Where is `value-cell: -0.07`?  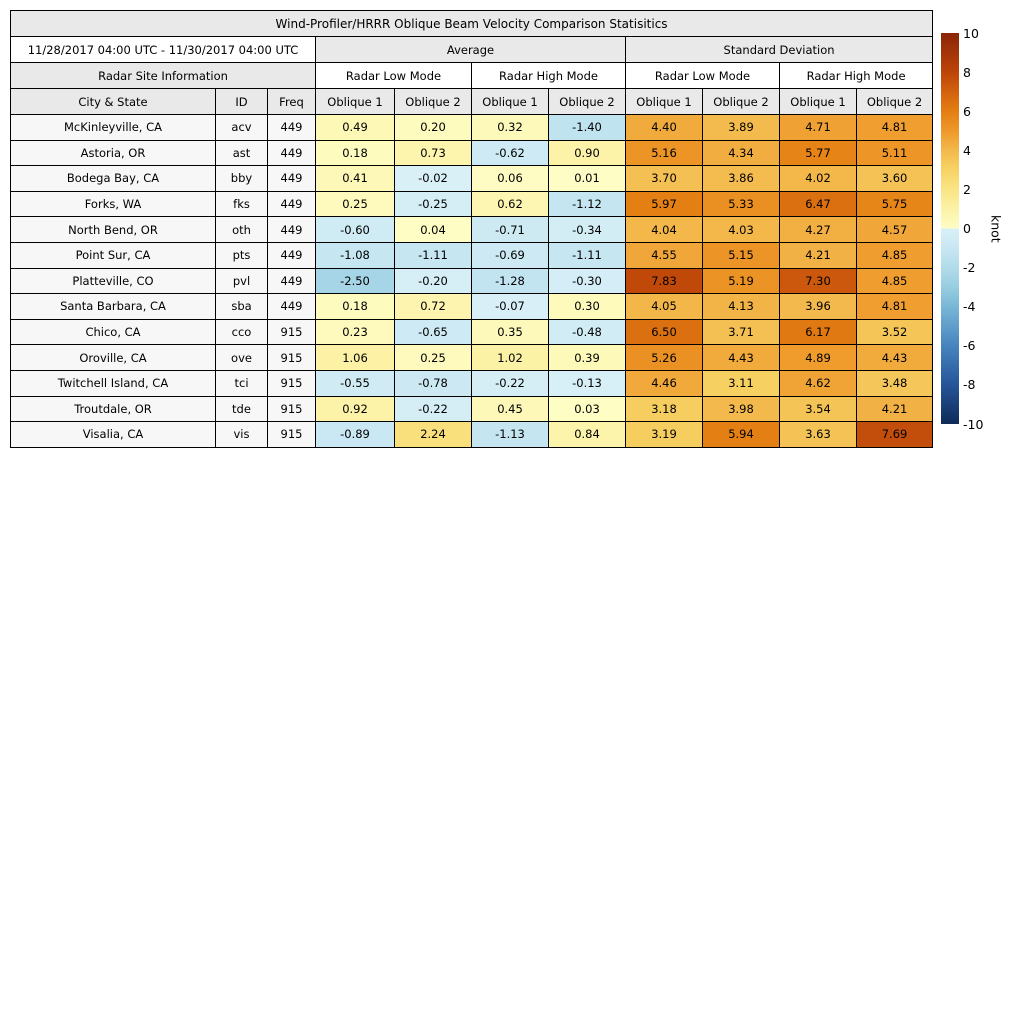 value-cell: -0.07 is located at coordinates (510, 306).